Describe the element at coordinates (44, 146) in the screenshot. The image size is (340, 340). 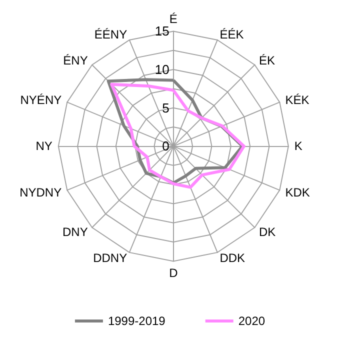
I see `spoke-label: NY` at that location.